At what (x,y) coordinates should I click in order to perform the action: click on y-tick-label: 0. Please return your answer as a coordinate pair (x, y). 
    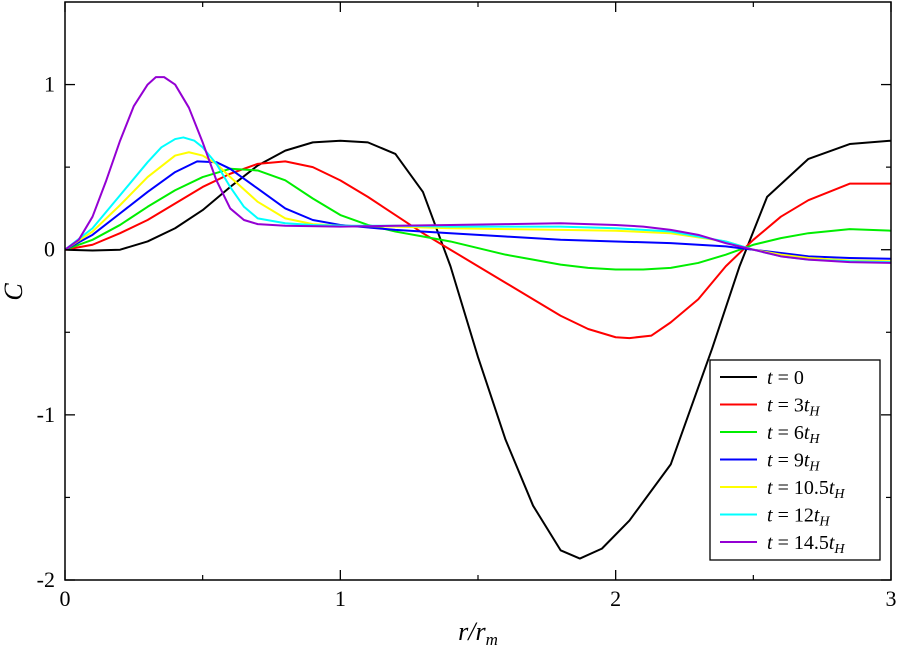
    Looking at the image, I should click on (49, 249).